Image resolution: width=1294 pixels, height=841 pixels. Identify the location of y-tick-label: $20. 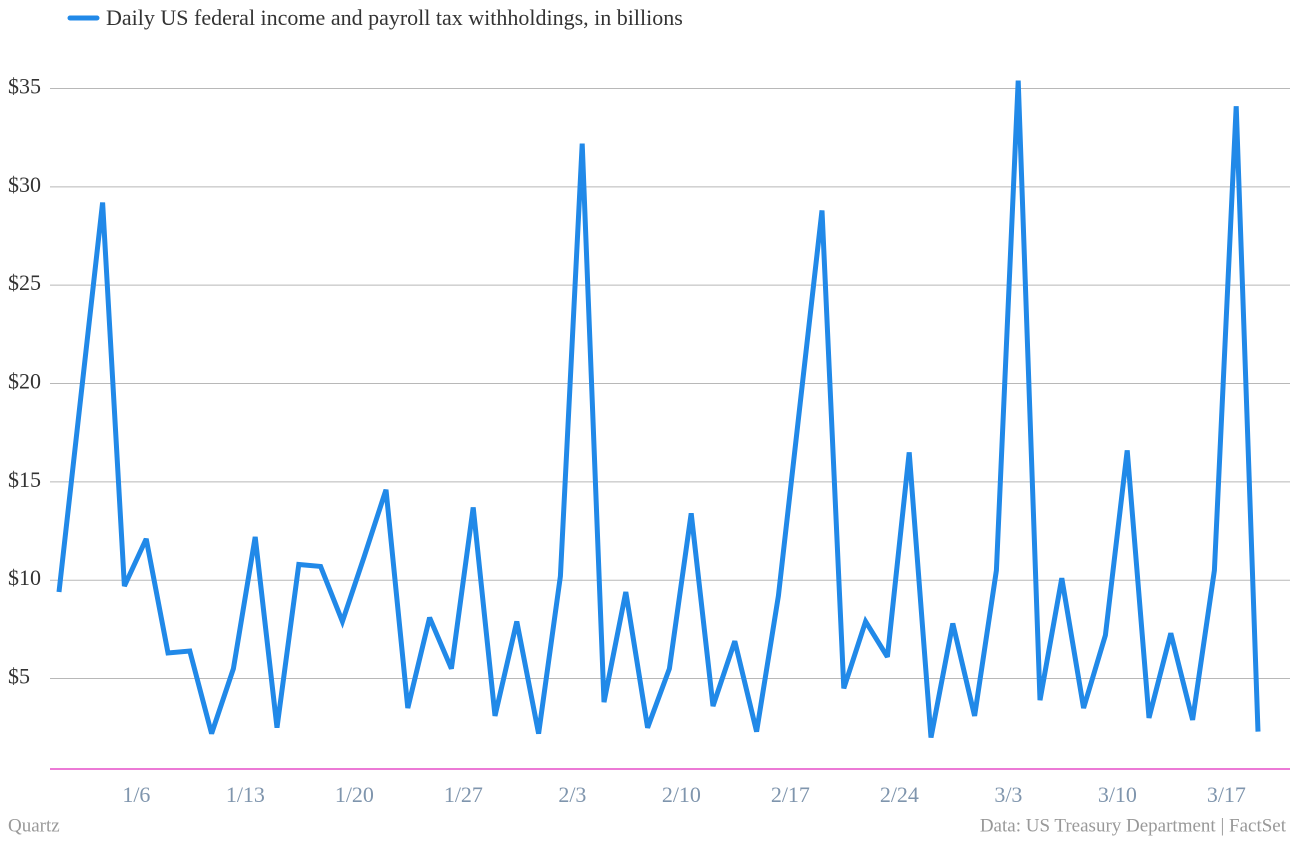
(24, 381).